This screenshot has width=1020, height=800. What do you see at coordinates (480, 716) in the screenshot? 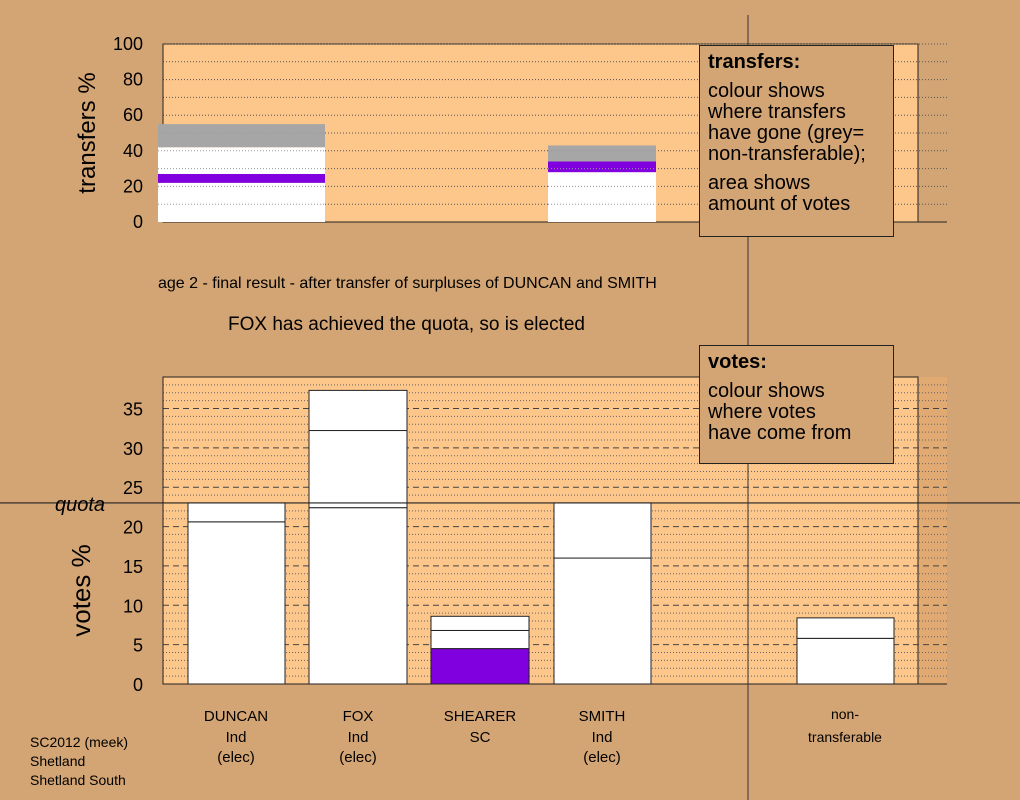
I see `candidate-name: SHEARER` at bounding box center [480, 716].